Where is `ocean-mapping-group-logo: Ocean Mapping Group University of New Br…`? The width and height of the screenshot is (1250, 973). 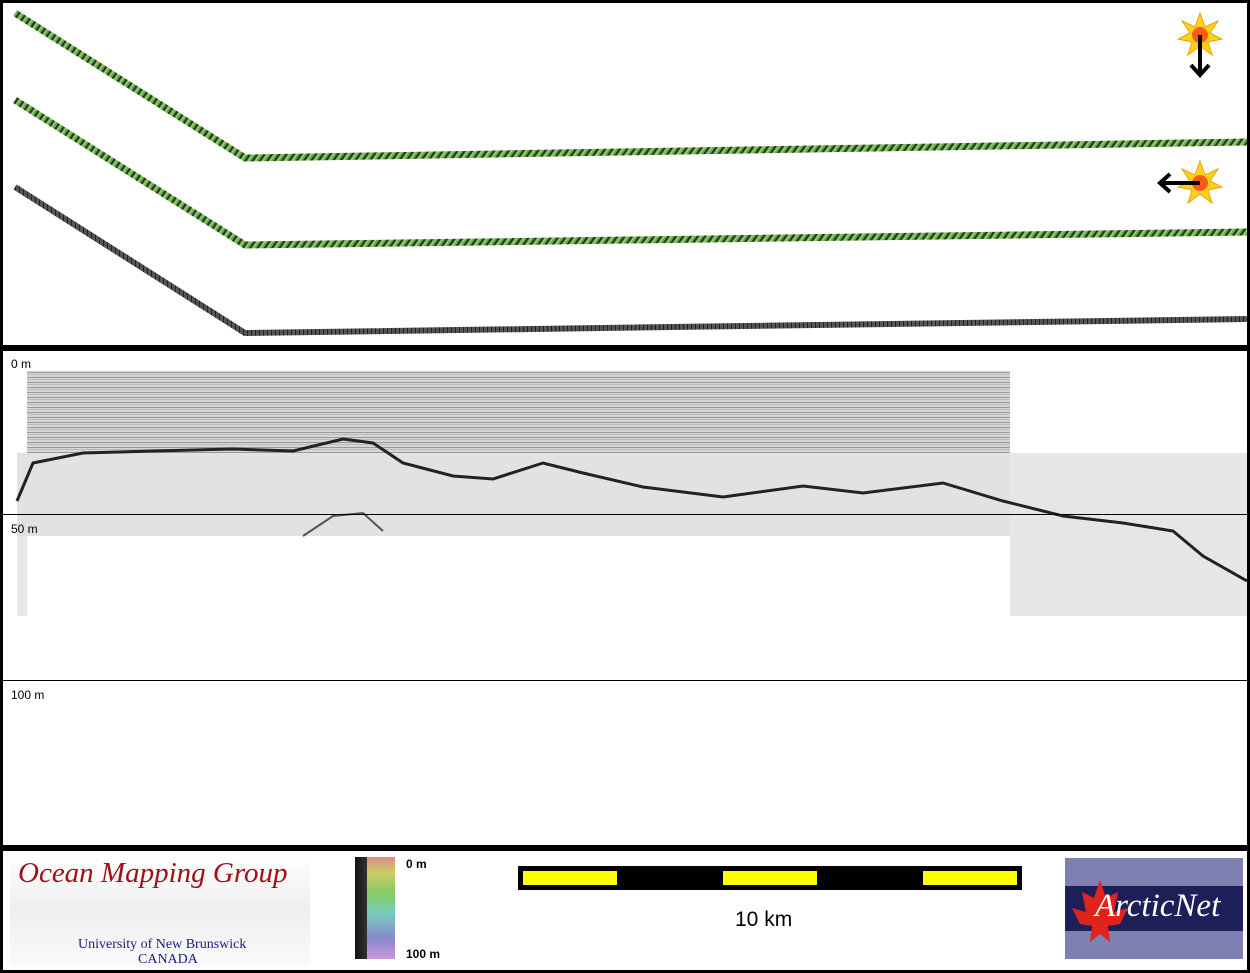 ocean-mapping-group-logo: Ocean Mapping Group University of New Br… is located at coordinates (160, 911).